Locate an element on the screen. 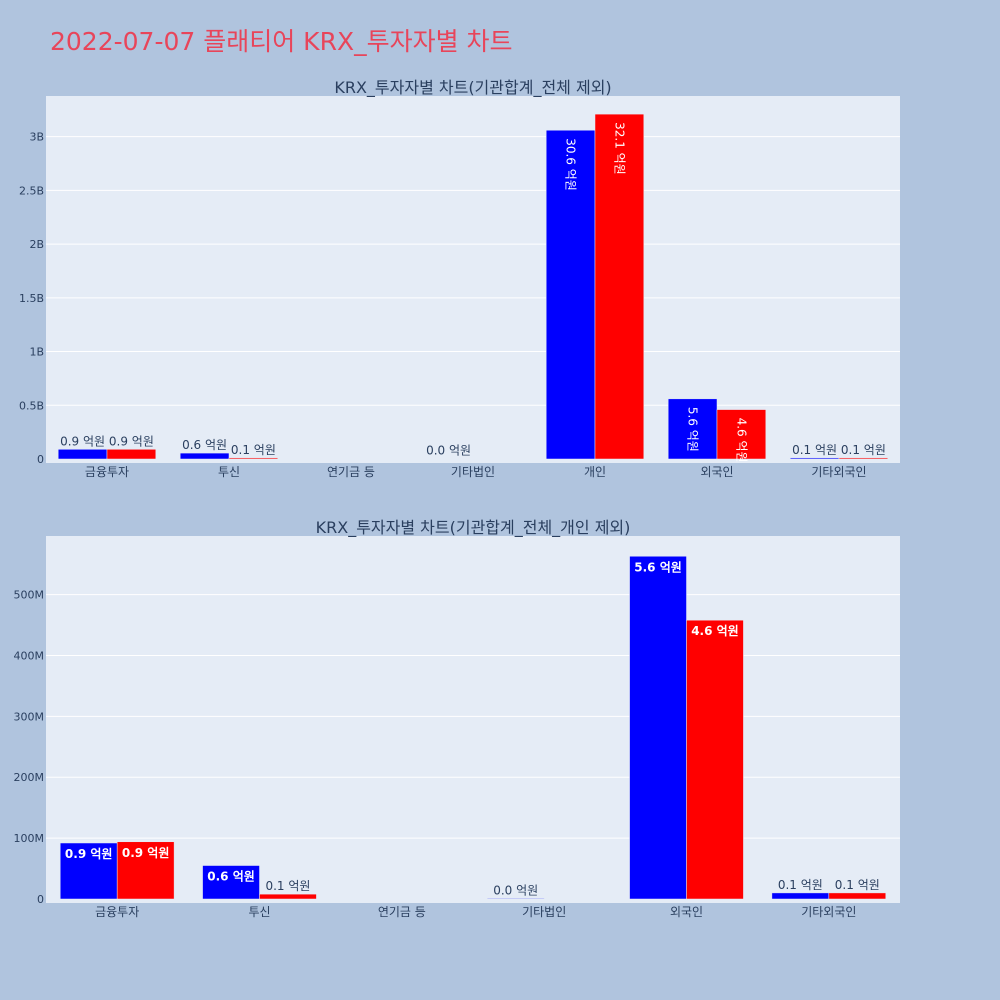 The width and height of the screenshot is (1000, 1000). y-tick-label: 1.5B is located at coordinates (31, 298).